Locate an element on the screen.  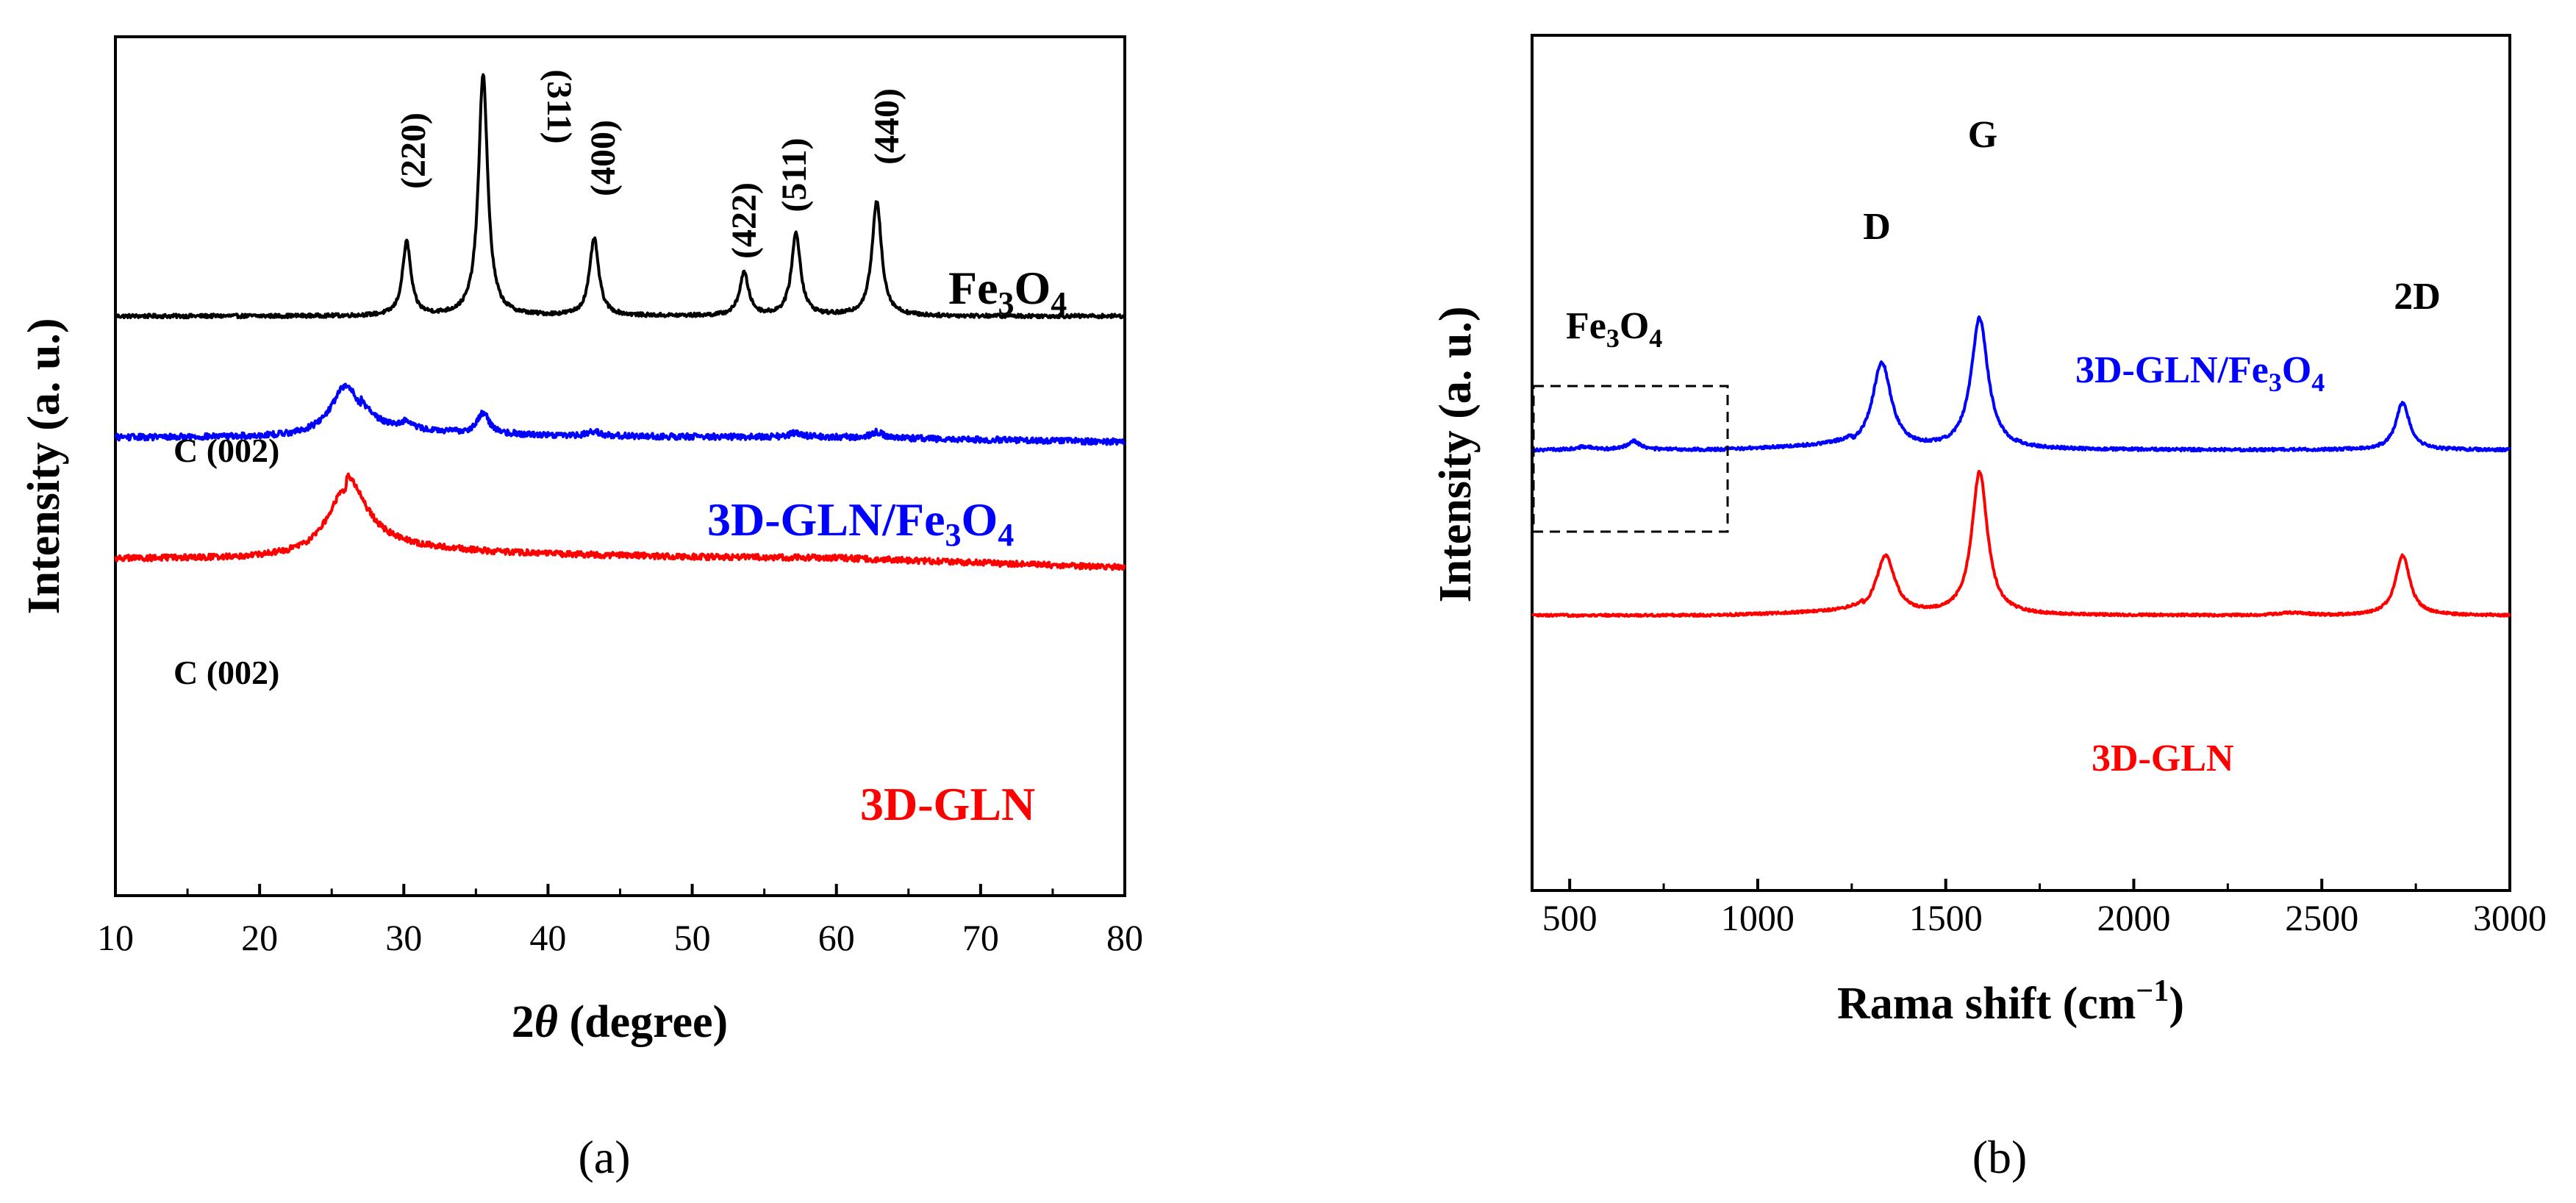
panel-a-miller-511: (511) is located at coordinates (794, 175).